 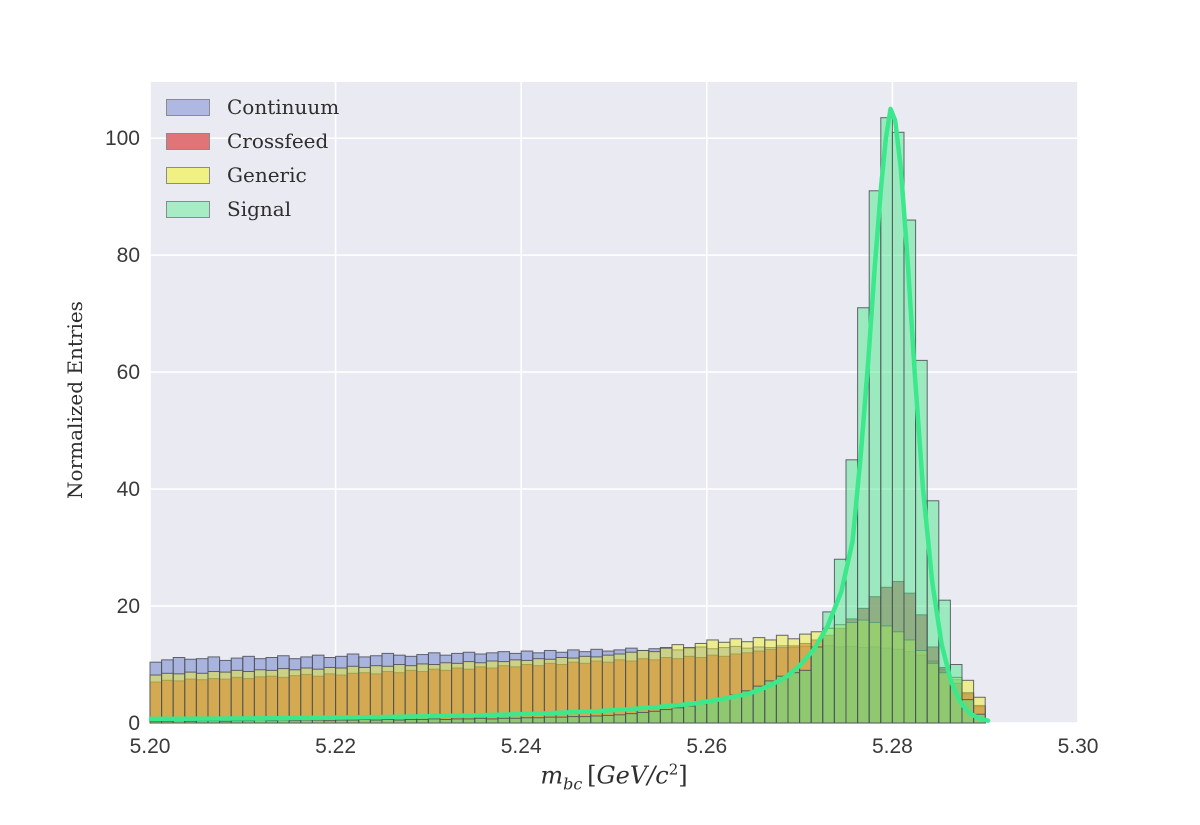 What do you see at coordinates (188, 209) in the screenshot?
I see `signal-swatch-icon` at bounding box center [188, 209].